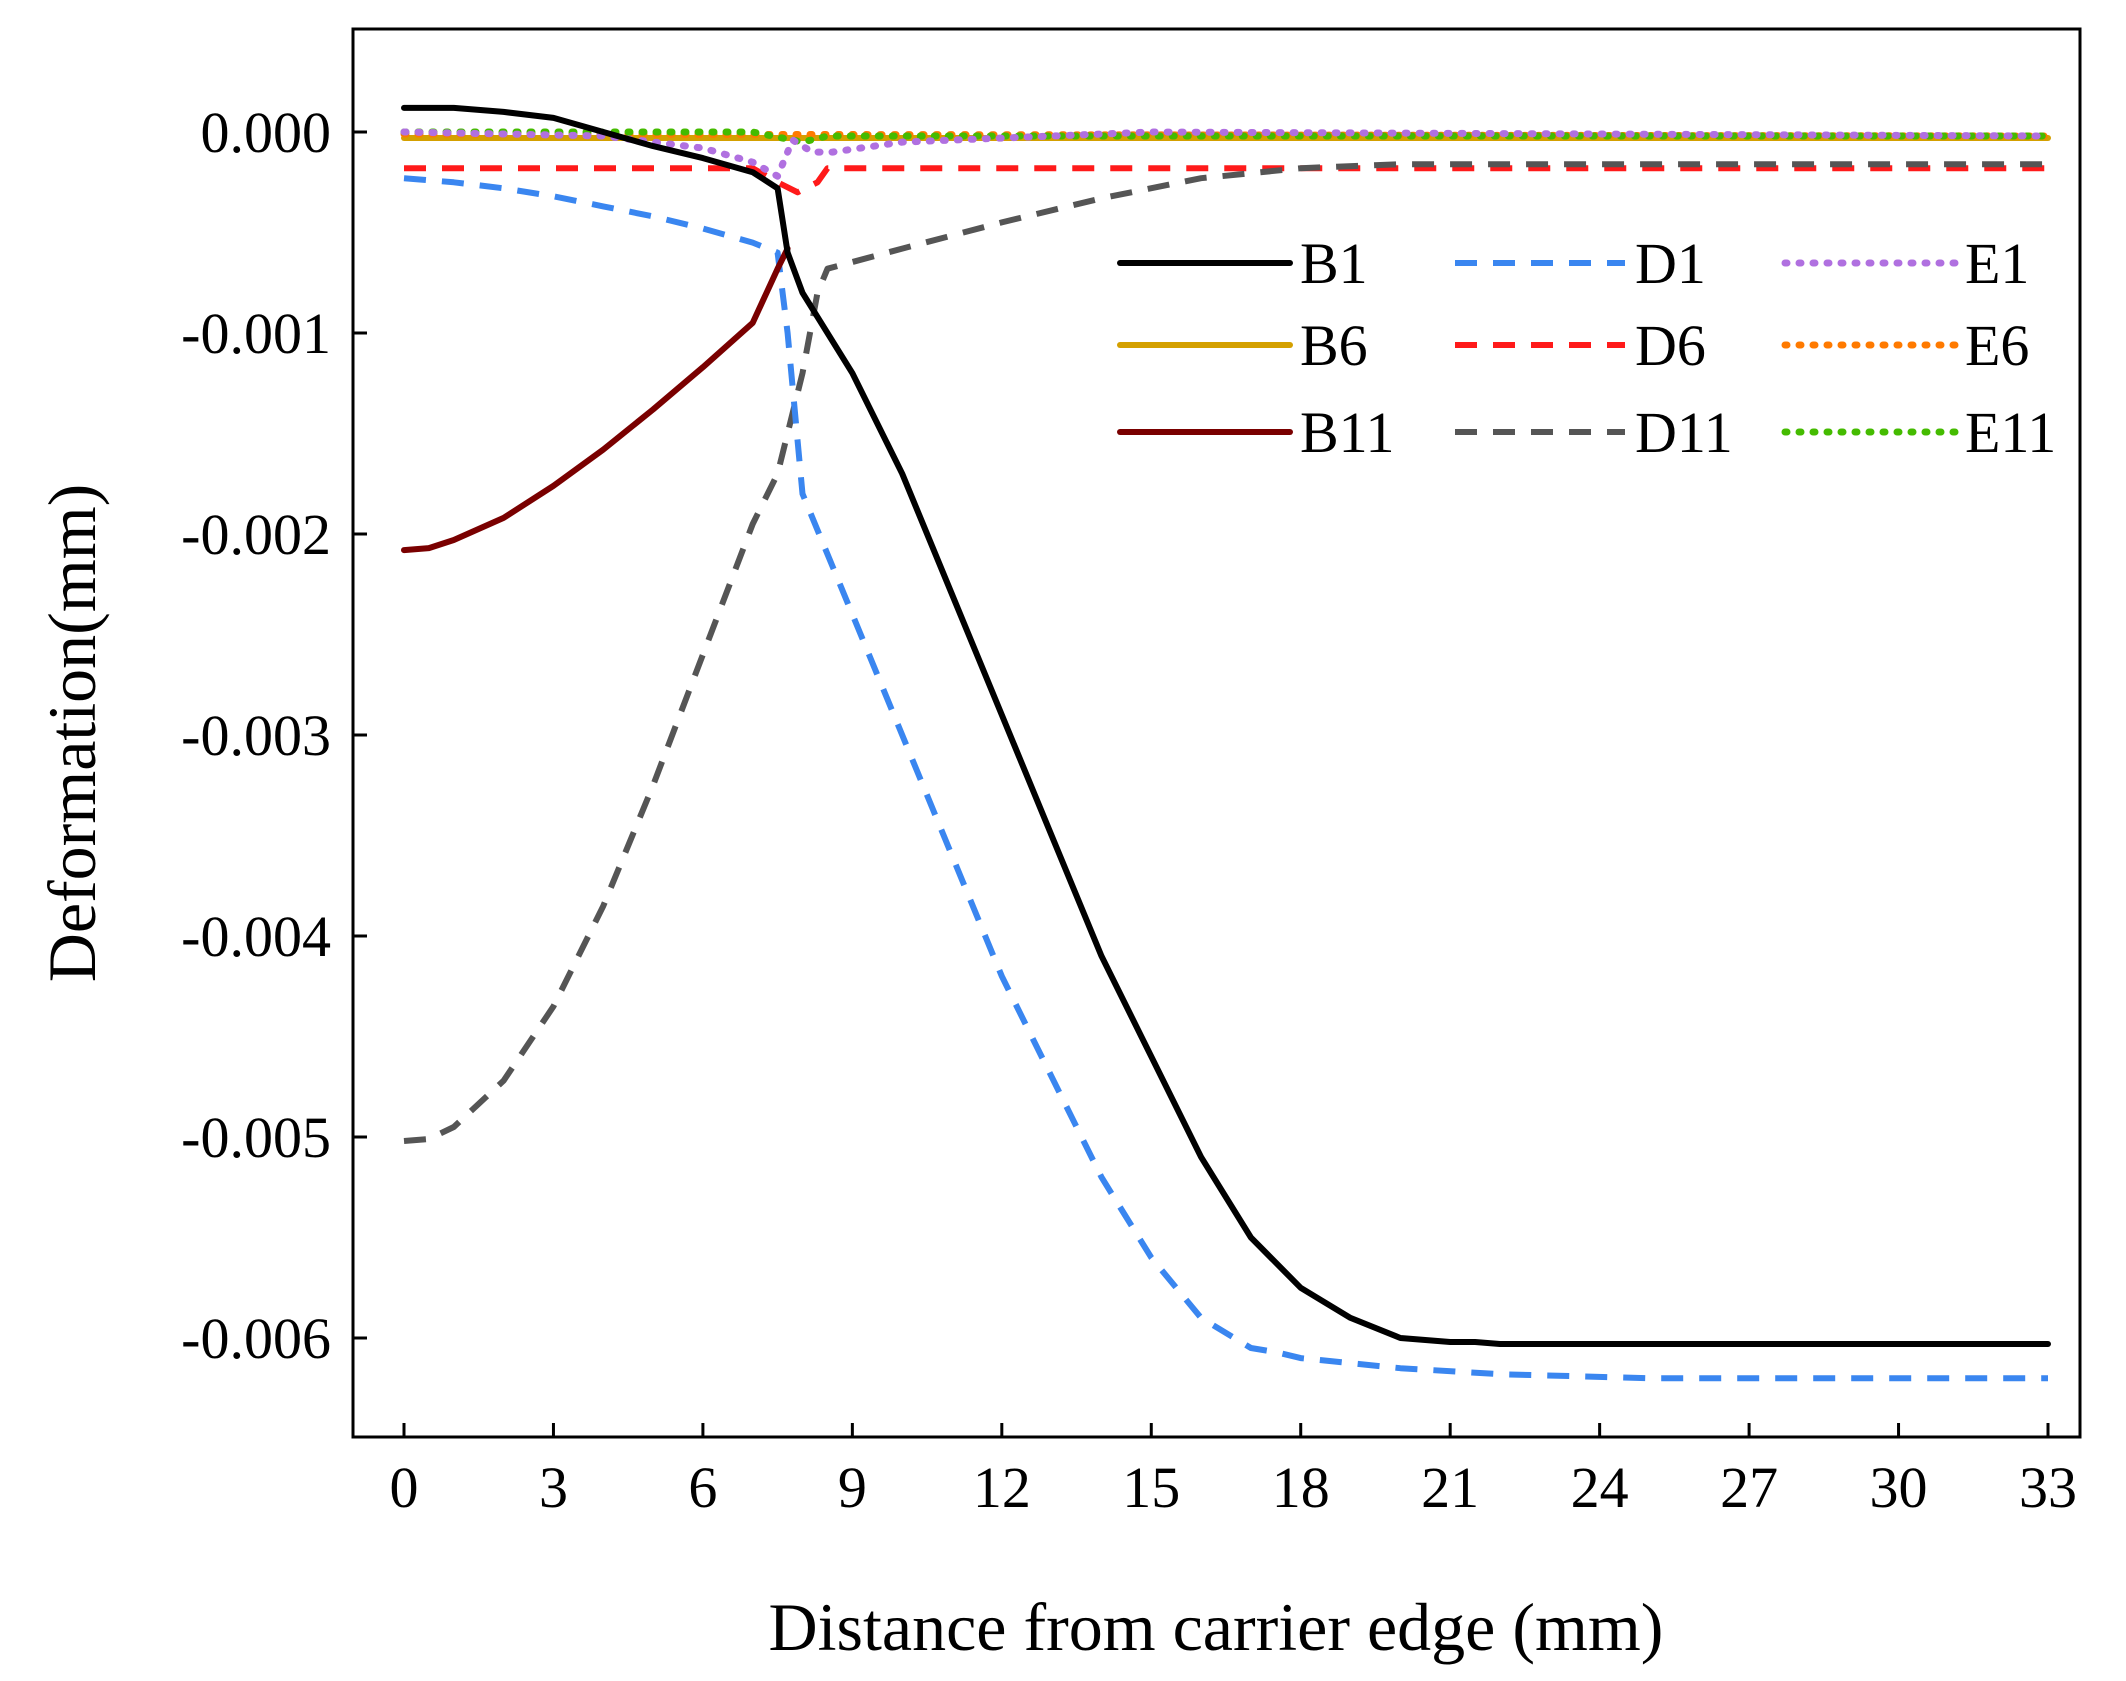  Describe the element at coordinates (1684, 432) in the screenshot. I see `legend-label-d11: D11` at that location.